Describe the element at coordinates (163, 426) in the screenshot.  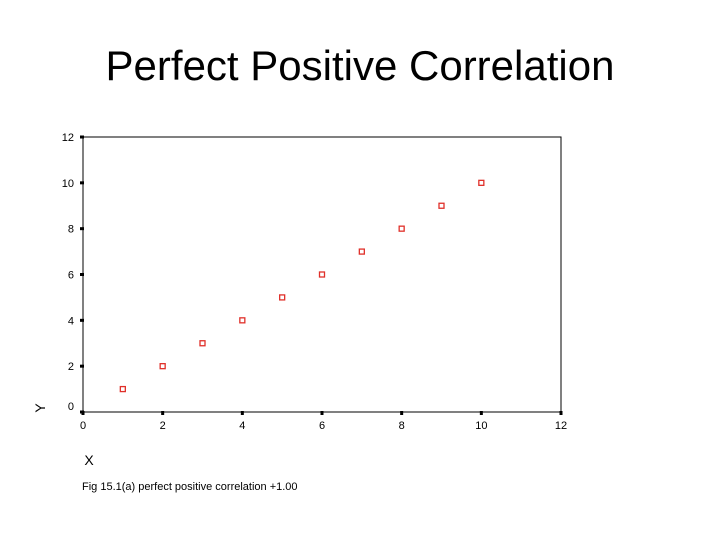
I see `x-tick-label: 2` at that location.